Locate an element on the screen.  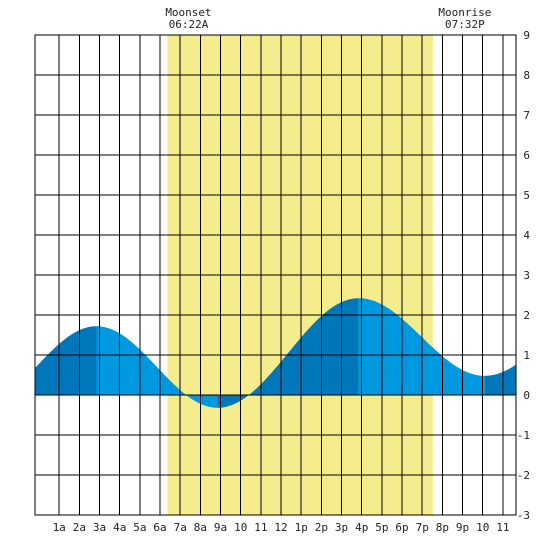
y-tick-label: 4 is located at coordinates (526, 235).